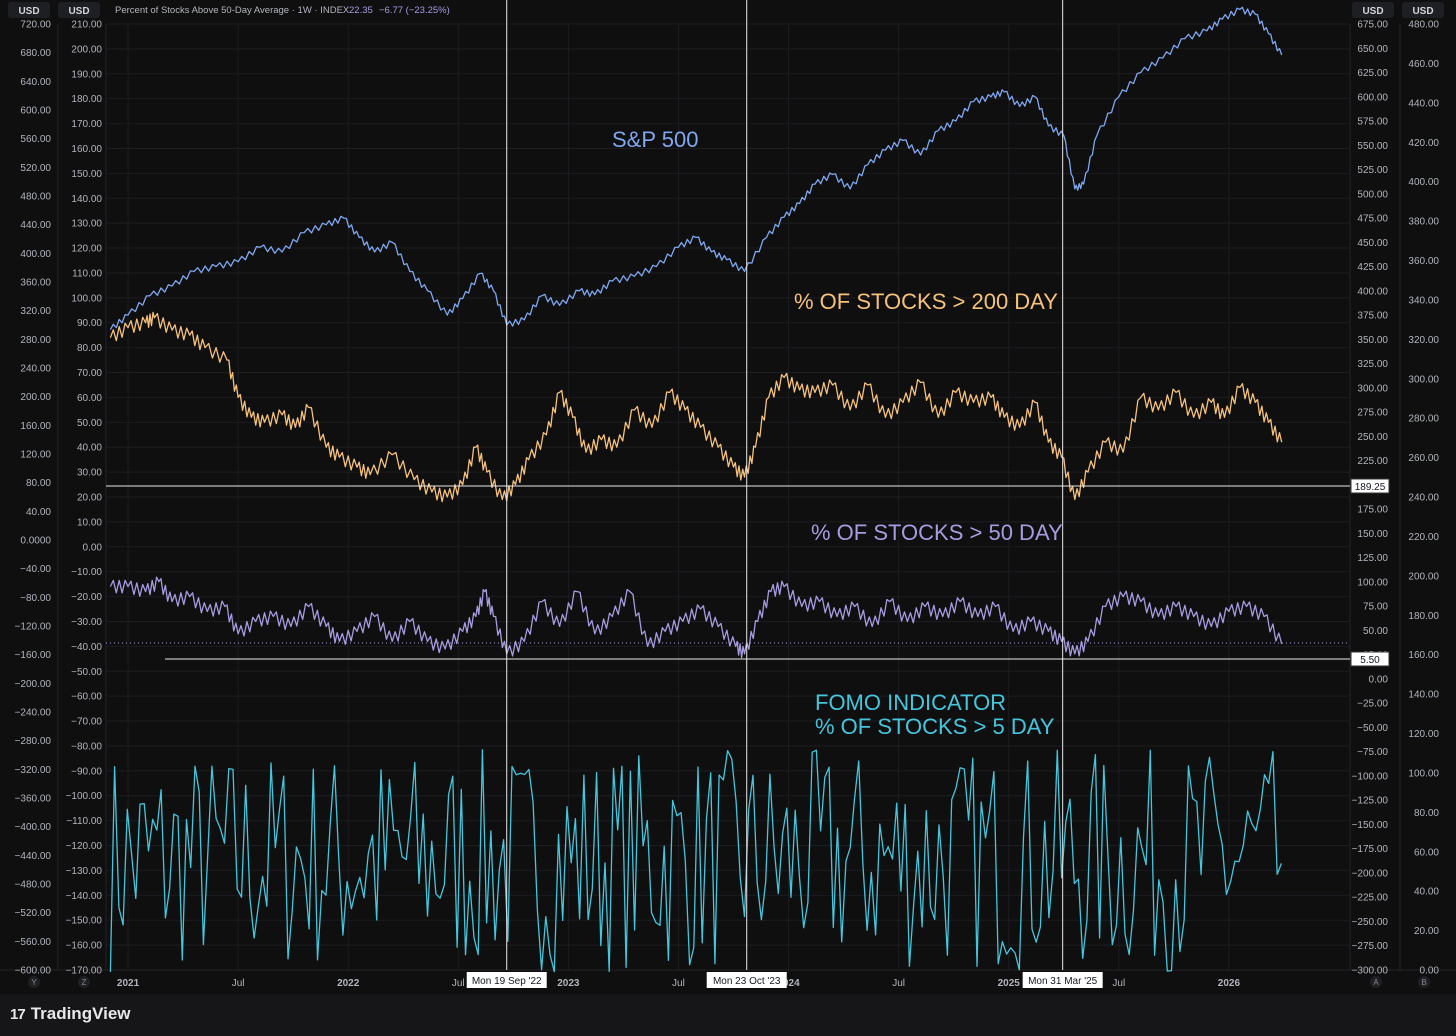  Describe the element at coordinates (89, 498) in the screenshot. I see `axis2-tick-label: 20.00` at that location.